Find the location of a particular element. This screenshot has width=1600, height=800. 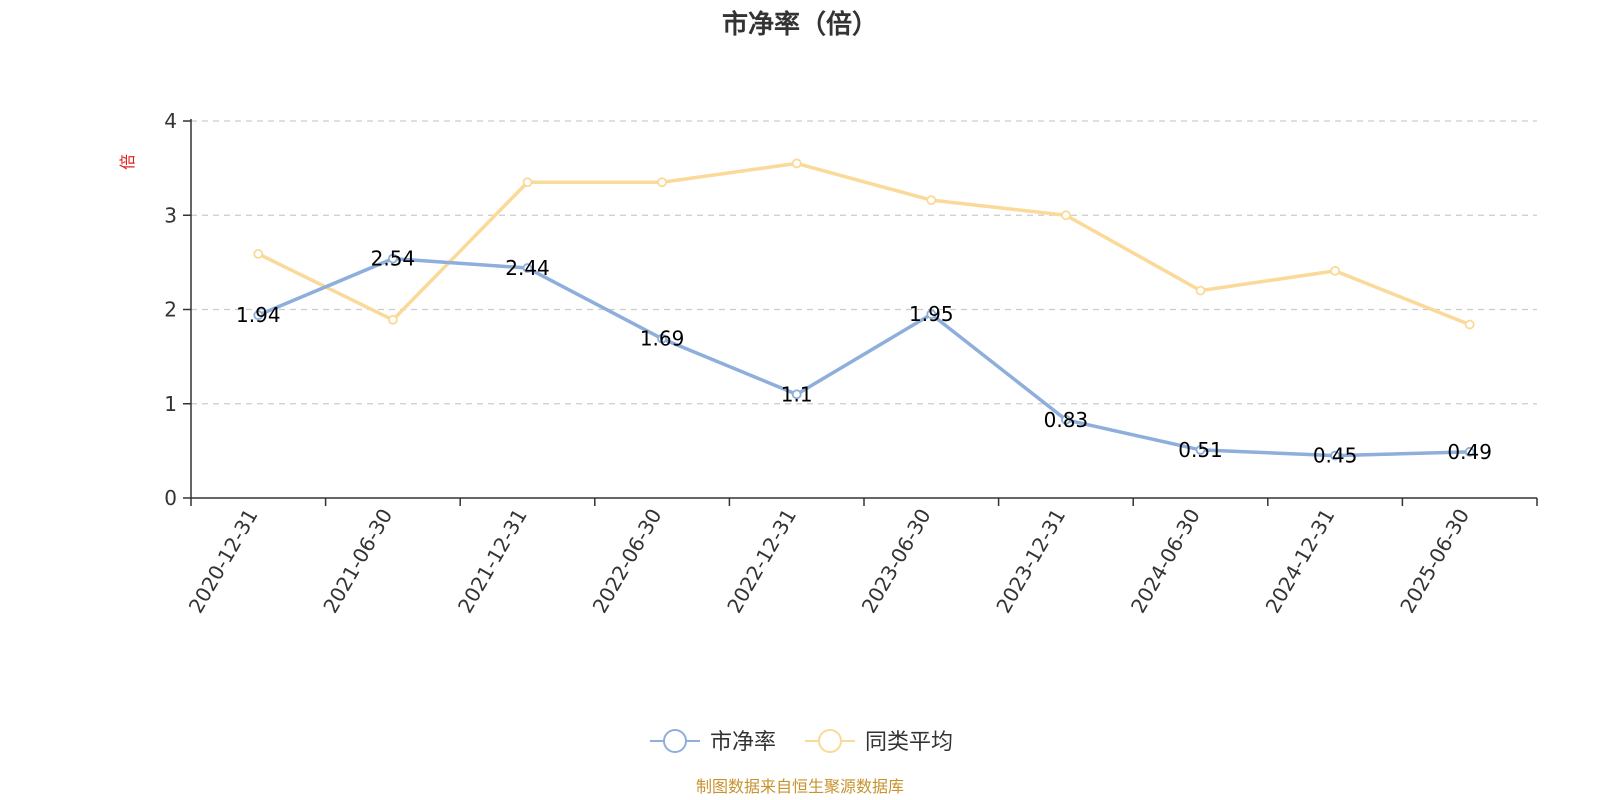

data-label: 1.69 is located at coordinates (662, 339).